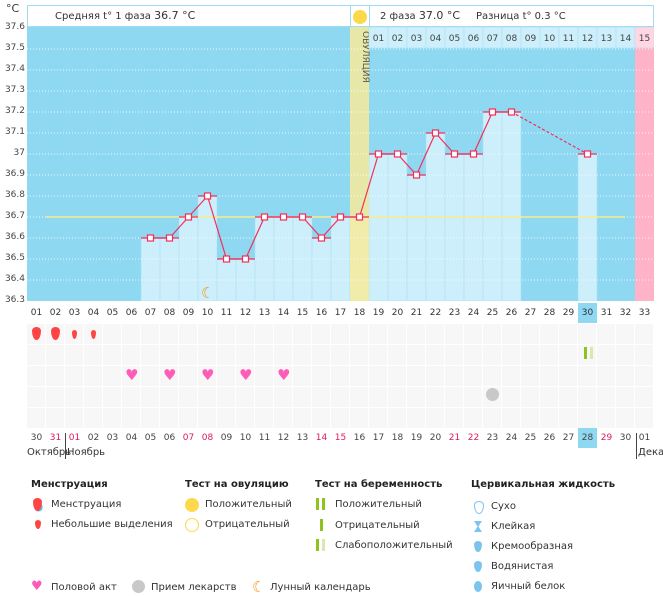 Image resolution: width=663 pixels, height=596 pixels. What do you see at coordinates (511, 313) in the screenshot?
I see `cycle-day: 26` at bounding box center [511, 313].